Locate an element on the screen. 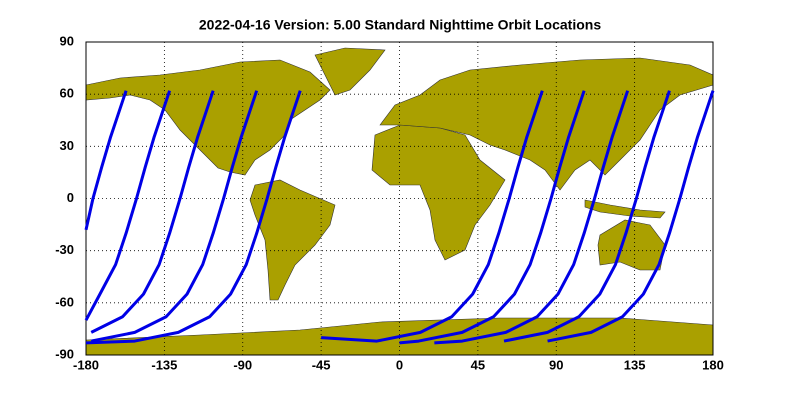 This screenshot has height=405, width=800. y-tick-label: 90 is located at coordinates (67, 40).